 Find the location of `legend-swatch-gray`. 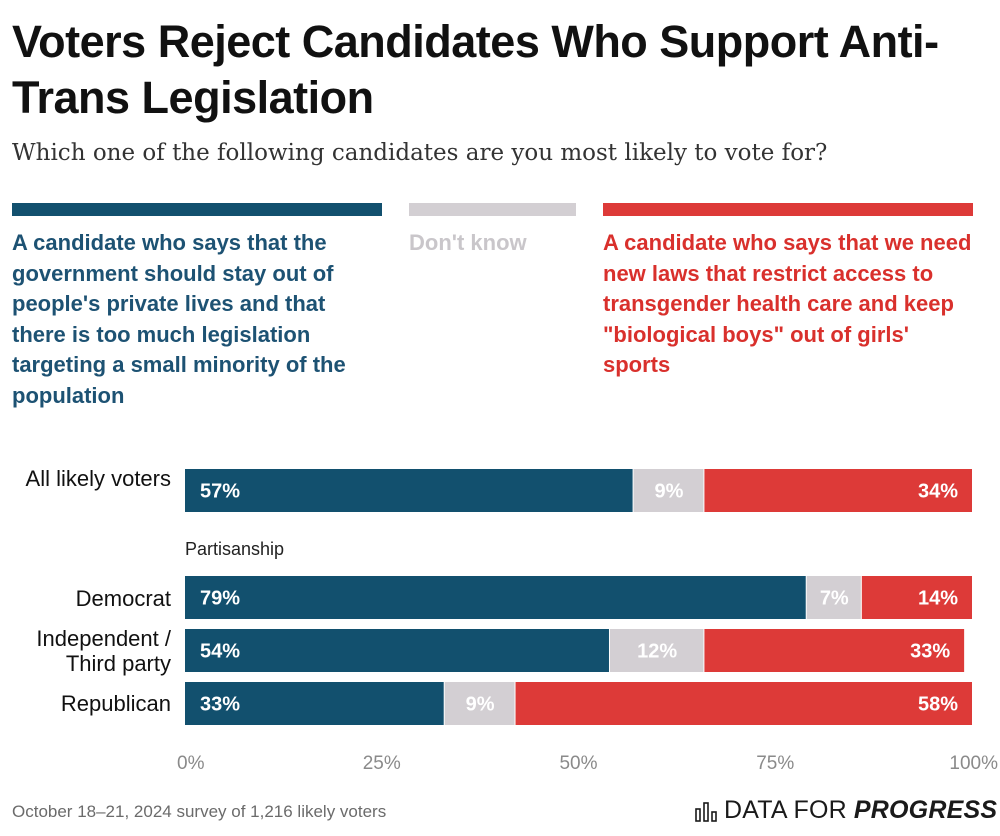

legend-swatch-gray is located at coordinates (492, 209).